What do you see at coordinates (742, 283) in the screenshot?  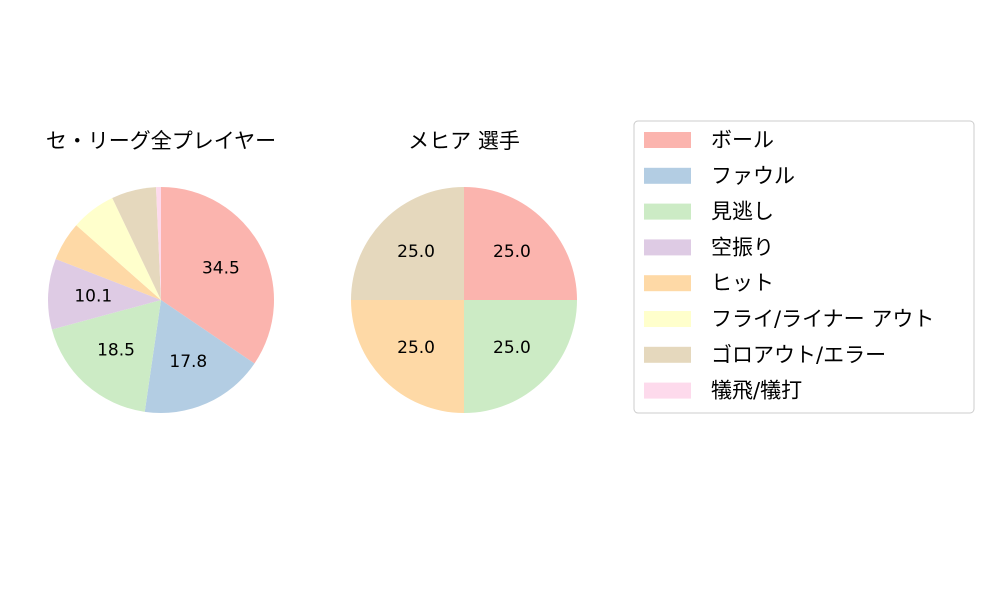 I see `legend-label: ヒット` at bounding box center [742, 283].